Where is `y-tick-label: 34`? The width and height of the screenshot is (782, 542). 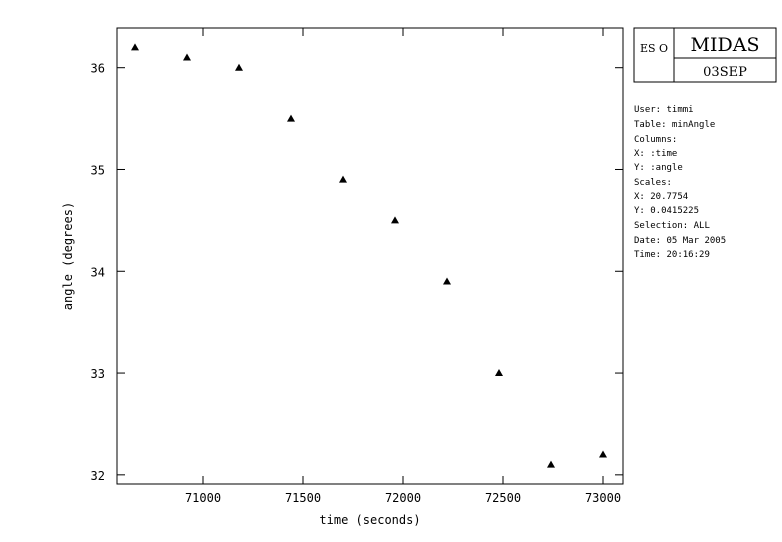
y-tick-label: 34 is located at coordinates (98, 272).